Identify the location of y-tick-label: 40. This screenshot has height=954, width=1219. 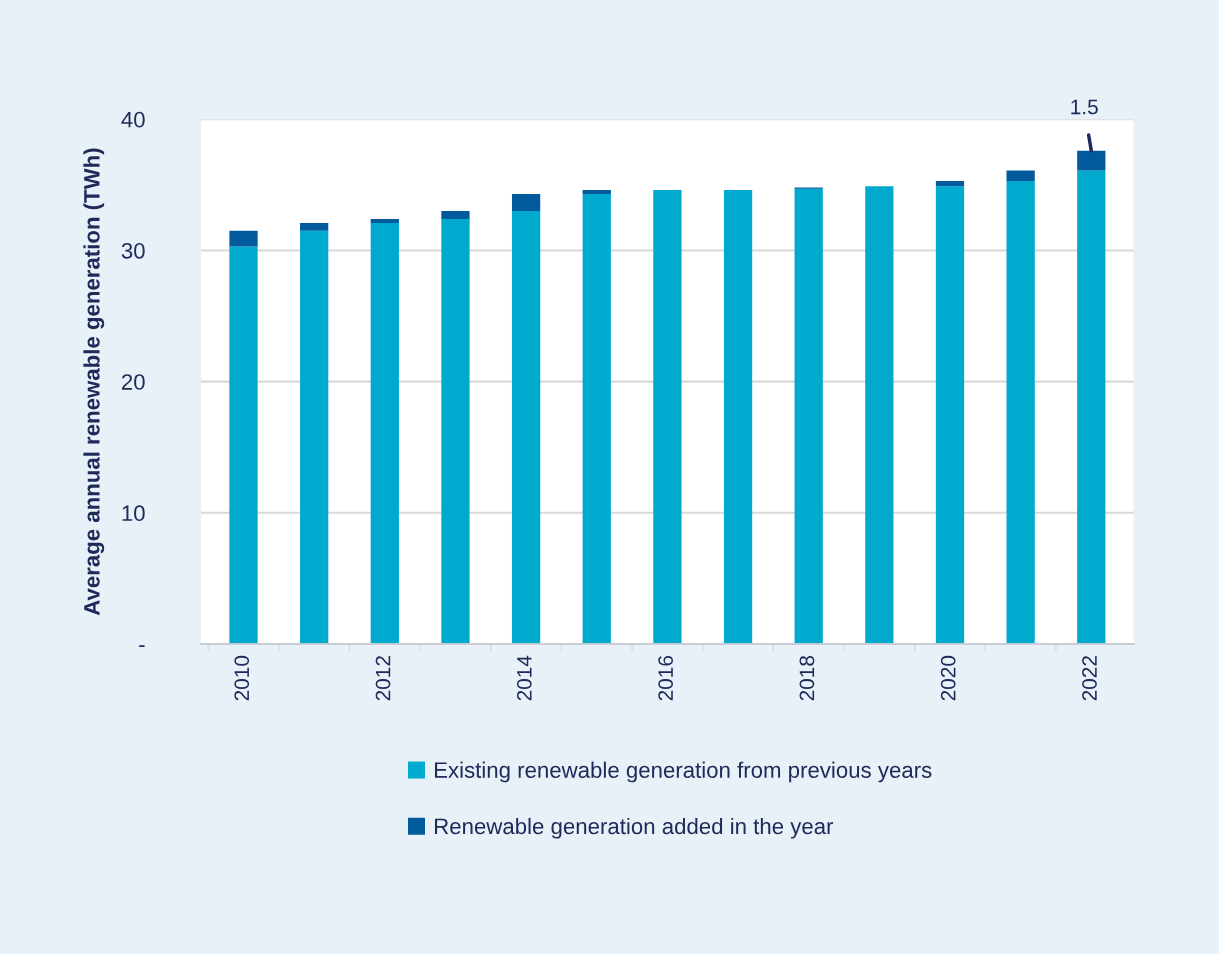
(133, 119).